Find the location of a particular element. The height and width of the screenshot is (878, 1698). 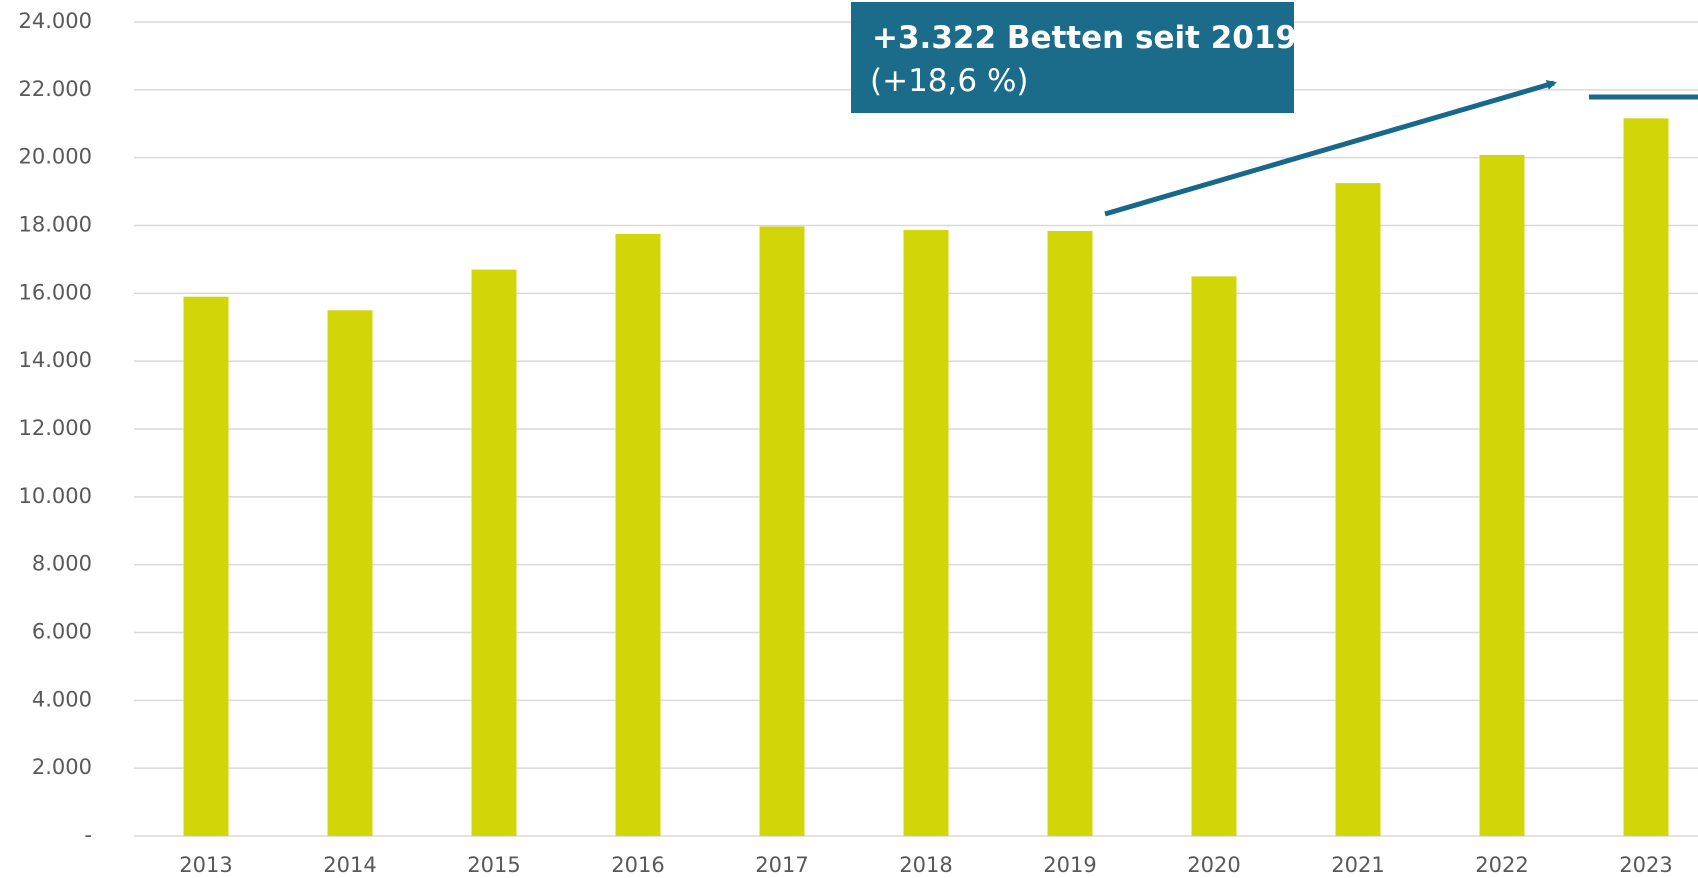

x-tick-label: 2015 is located at coordinates (493, 865).